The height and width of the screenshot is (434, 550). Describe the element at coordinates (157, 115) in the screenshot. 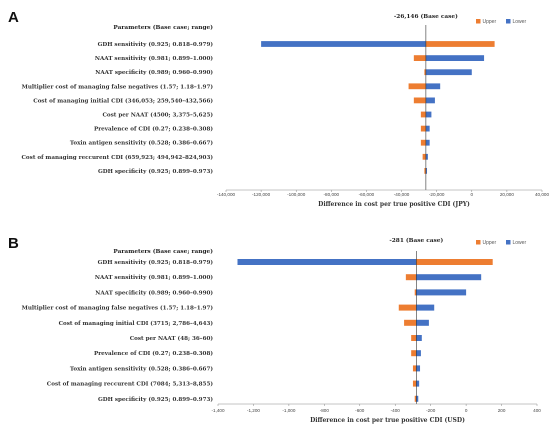

I see `parameter-label: Cost per NAAT (4500; 3,375–5,625)` at that location.